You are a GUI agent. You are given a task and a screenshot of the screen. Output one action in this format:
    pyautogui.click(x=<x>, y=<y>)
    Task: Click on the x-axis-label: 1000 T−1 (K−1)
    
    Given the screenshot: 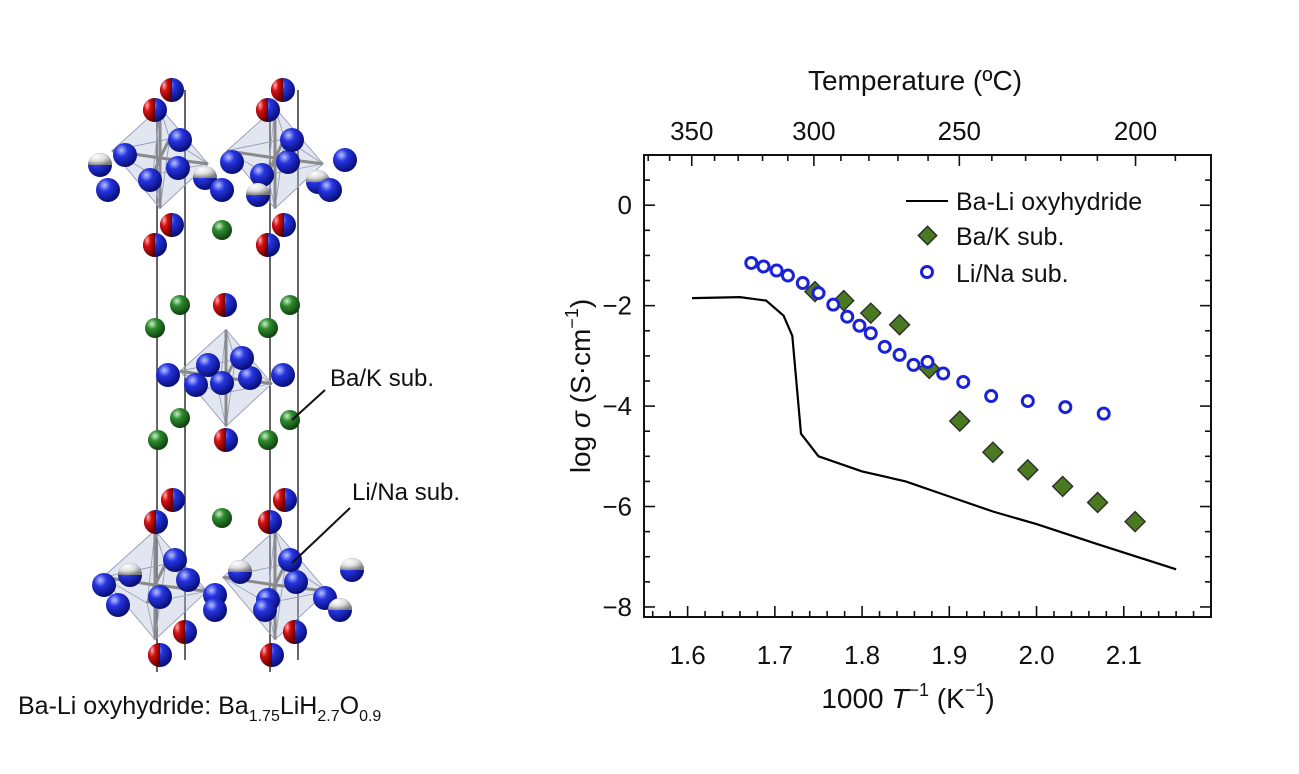 What is the action you would take?
    pyautogui.click(x=907, y=697)
    